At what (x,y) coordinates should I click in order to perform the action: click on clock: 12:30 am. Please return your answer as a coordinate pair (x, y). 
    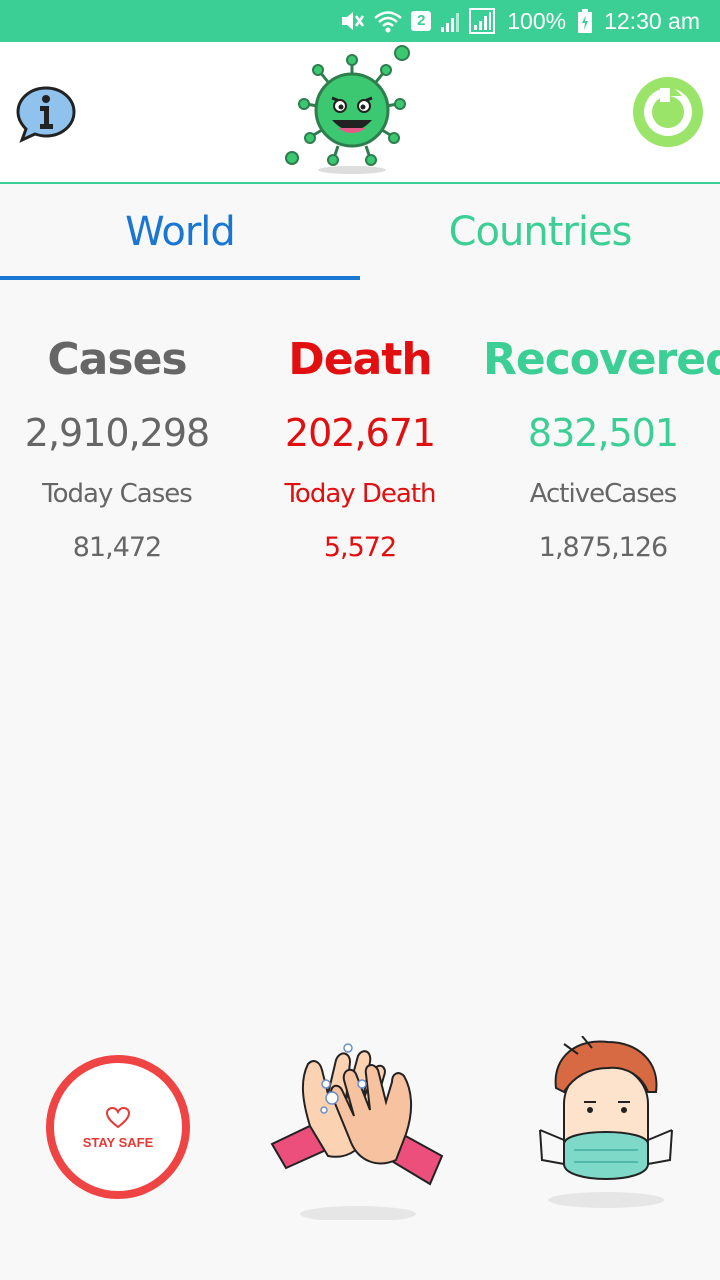
    Looking at the image, I should click on (652, 20).